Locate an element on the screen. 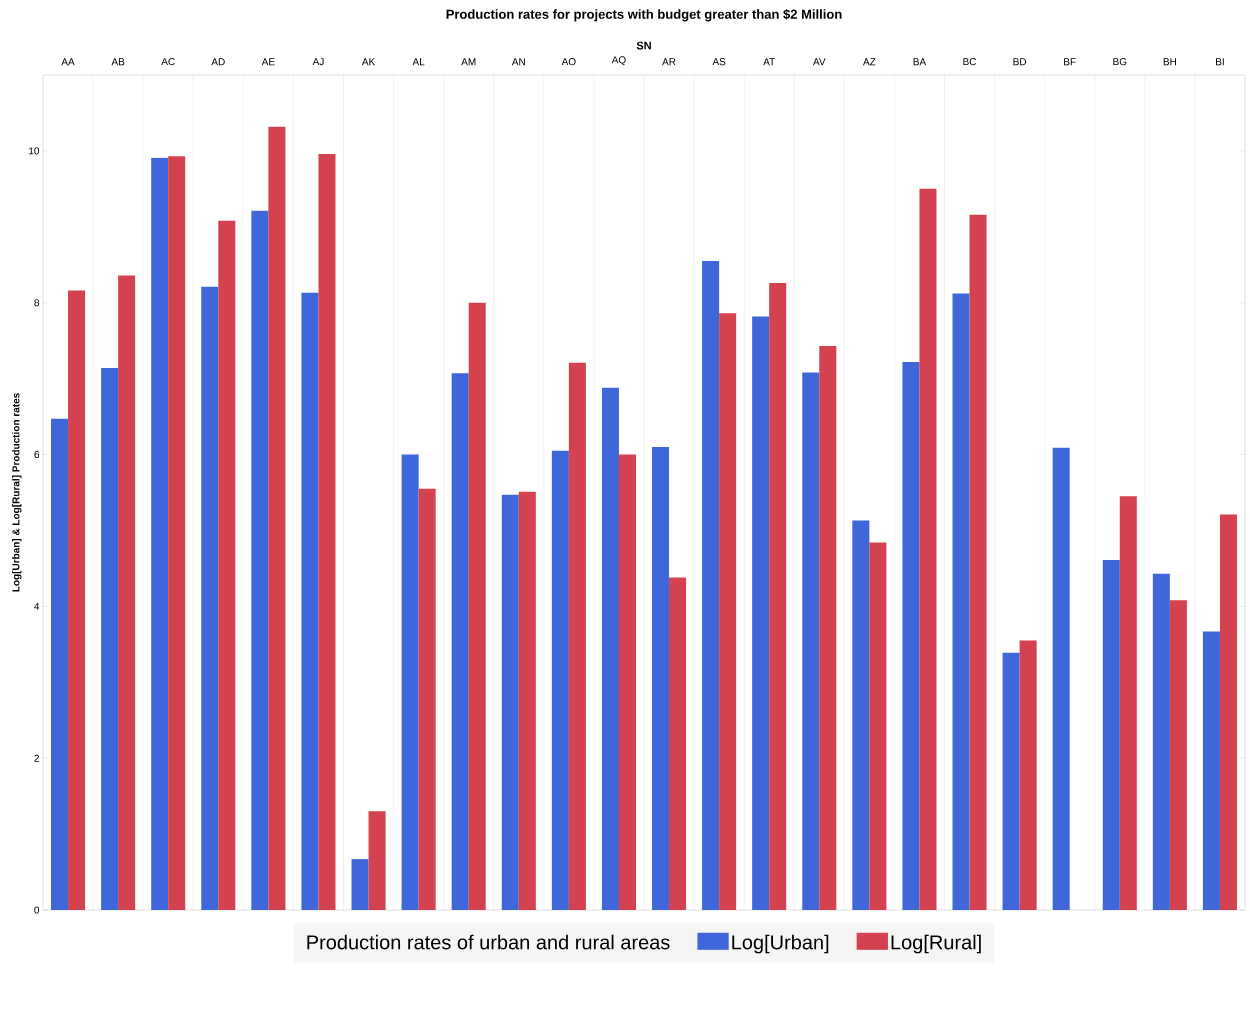 This screenshot has height=1035, width=1250. y-tick-label: 0 is located at coordinates (37, 910).